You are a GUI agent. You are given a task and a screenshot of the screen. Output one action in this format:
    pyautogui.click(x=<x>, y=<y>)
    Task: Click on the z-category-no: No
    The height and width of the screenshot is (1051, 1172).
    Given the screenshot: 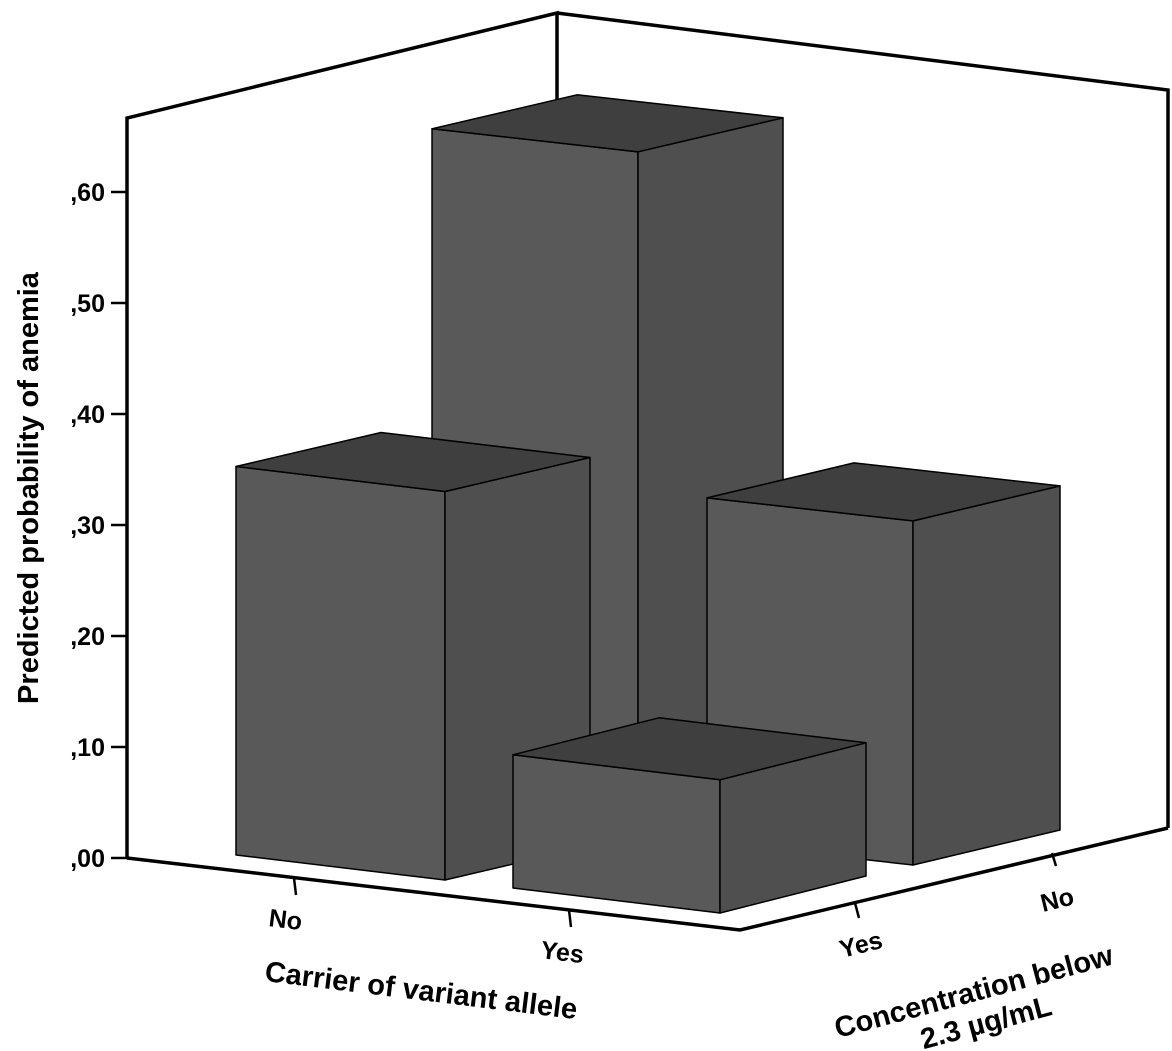 What is the action you would take?
    pyautogui.click(x=1057, y=900)
    